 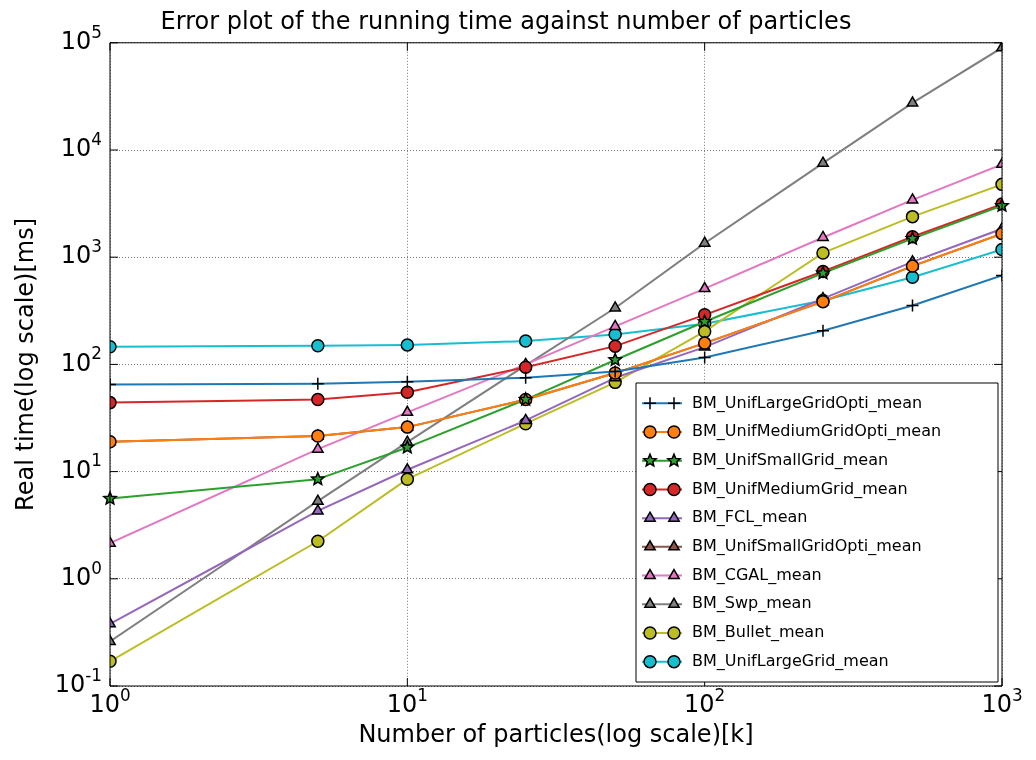 I want to click on legend-label: BM_UnifLargeGridOpti_mean, so click(x=807, y=402).